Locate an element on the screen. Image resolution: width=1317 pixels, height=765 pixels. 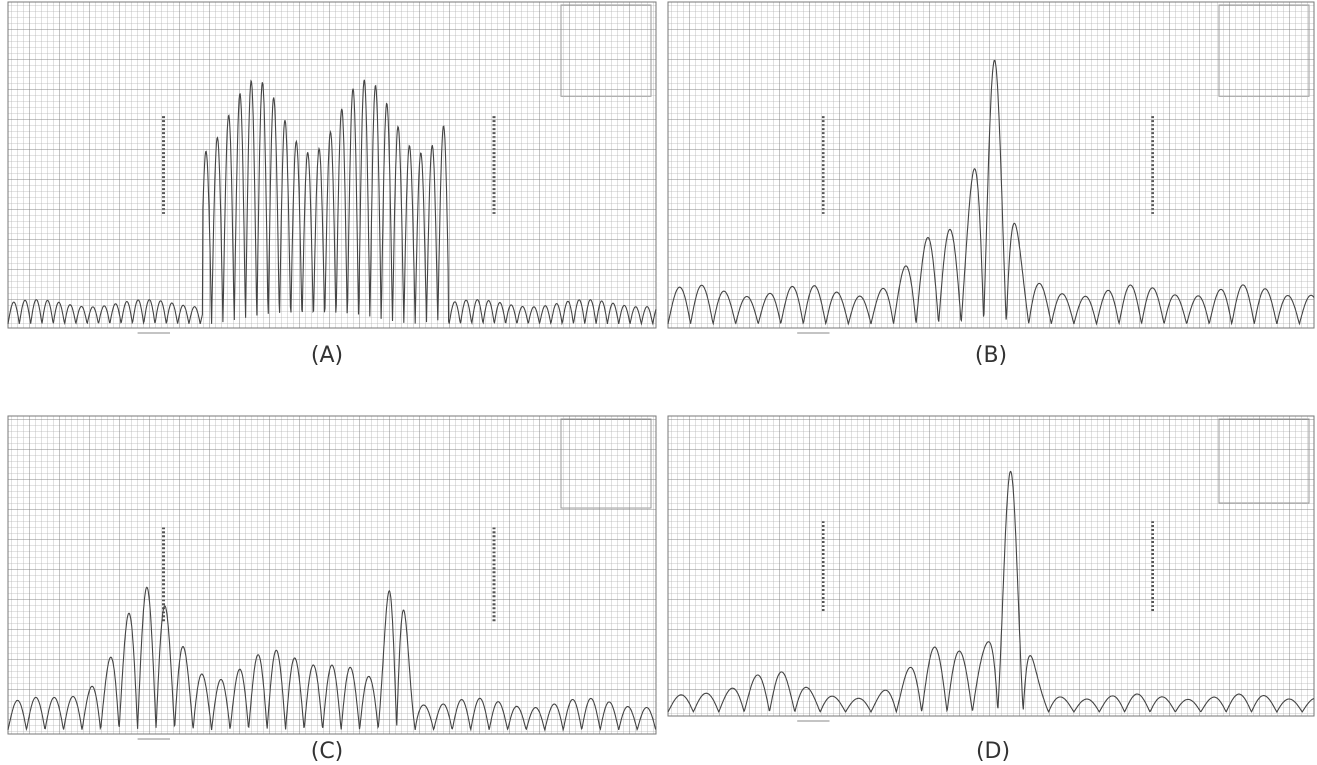
panel-label: (C) is located at coordinates (327, 751).